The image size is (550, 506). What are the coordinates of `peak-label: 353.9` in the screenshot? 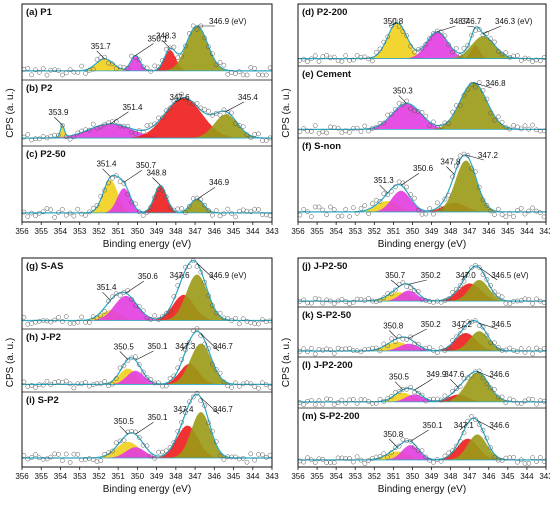 It's located at (58, 112).